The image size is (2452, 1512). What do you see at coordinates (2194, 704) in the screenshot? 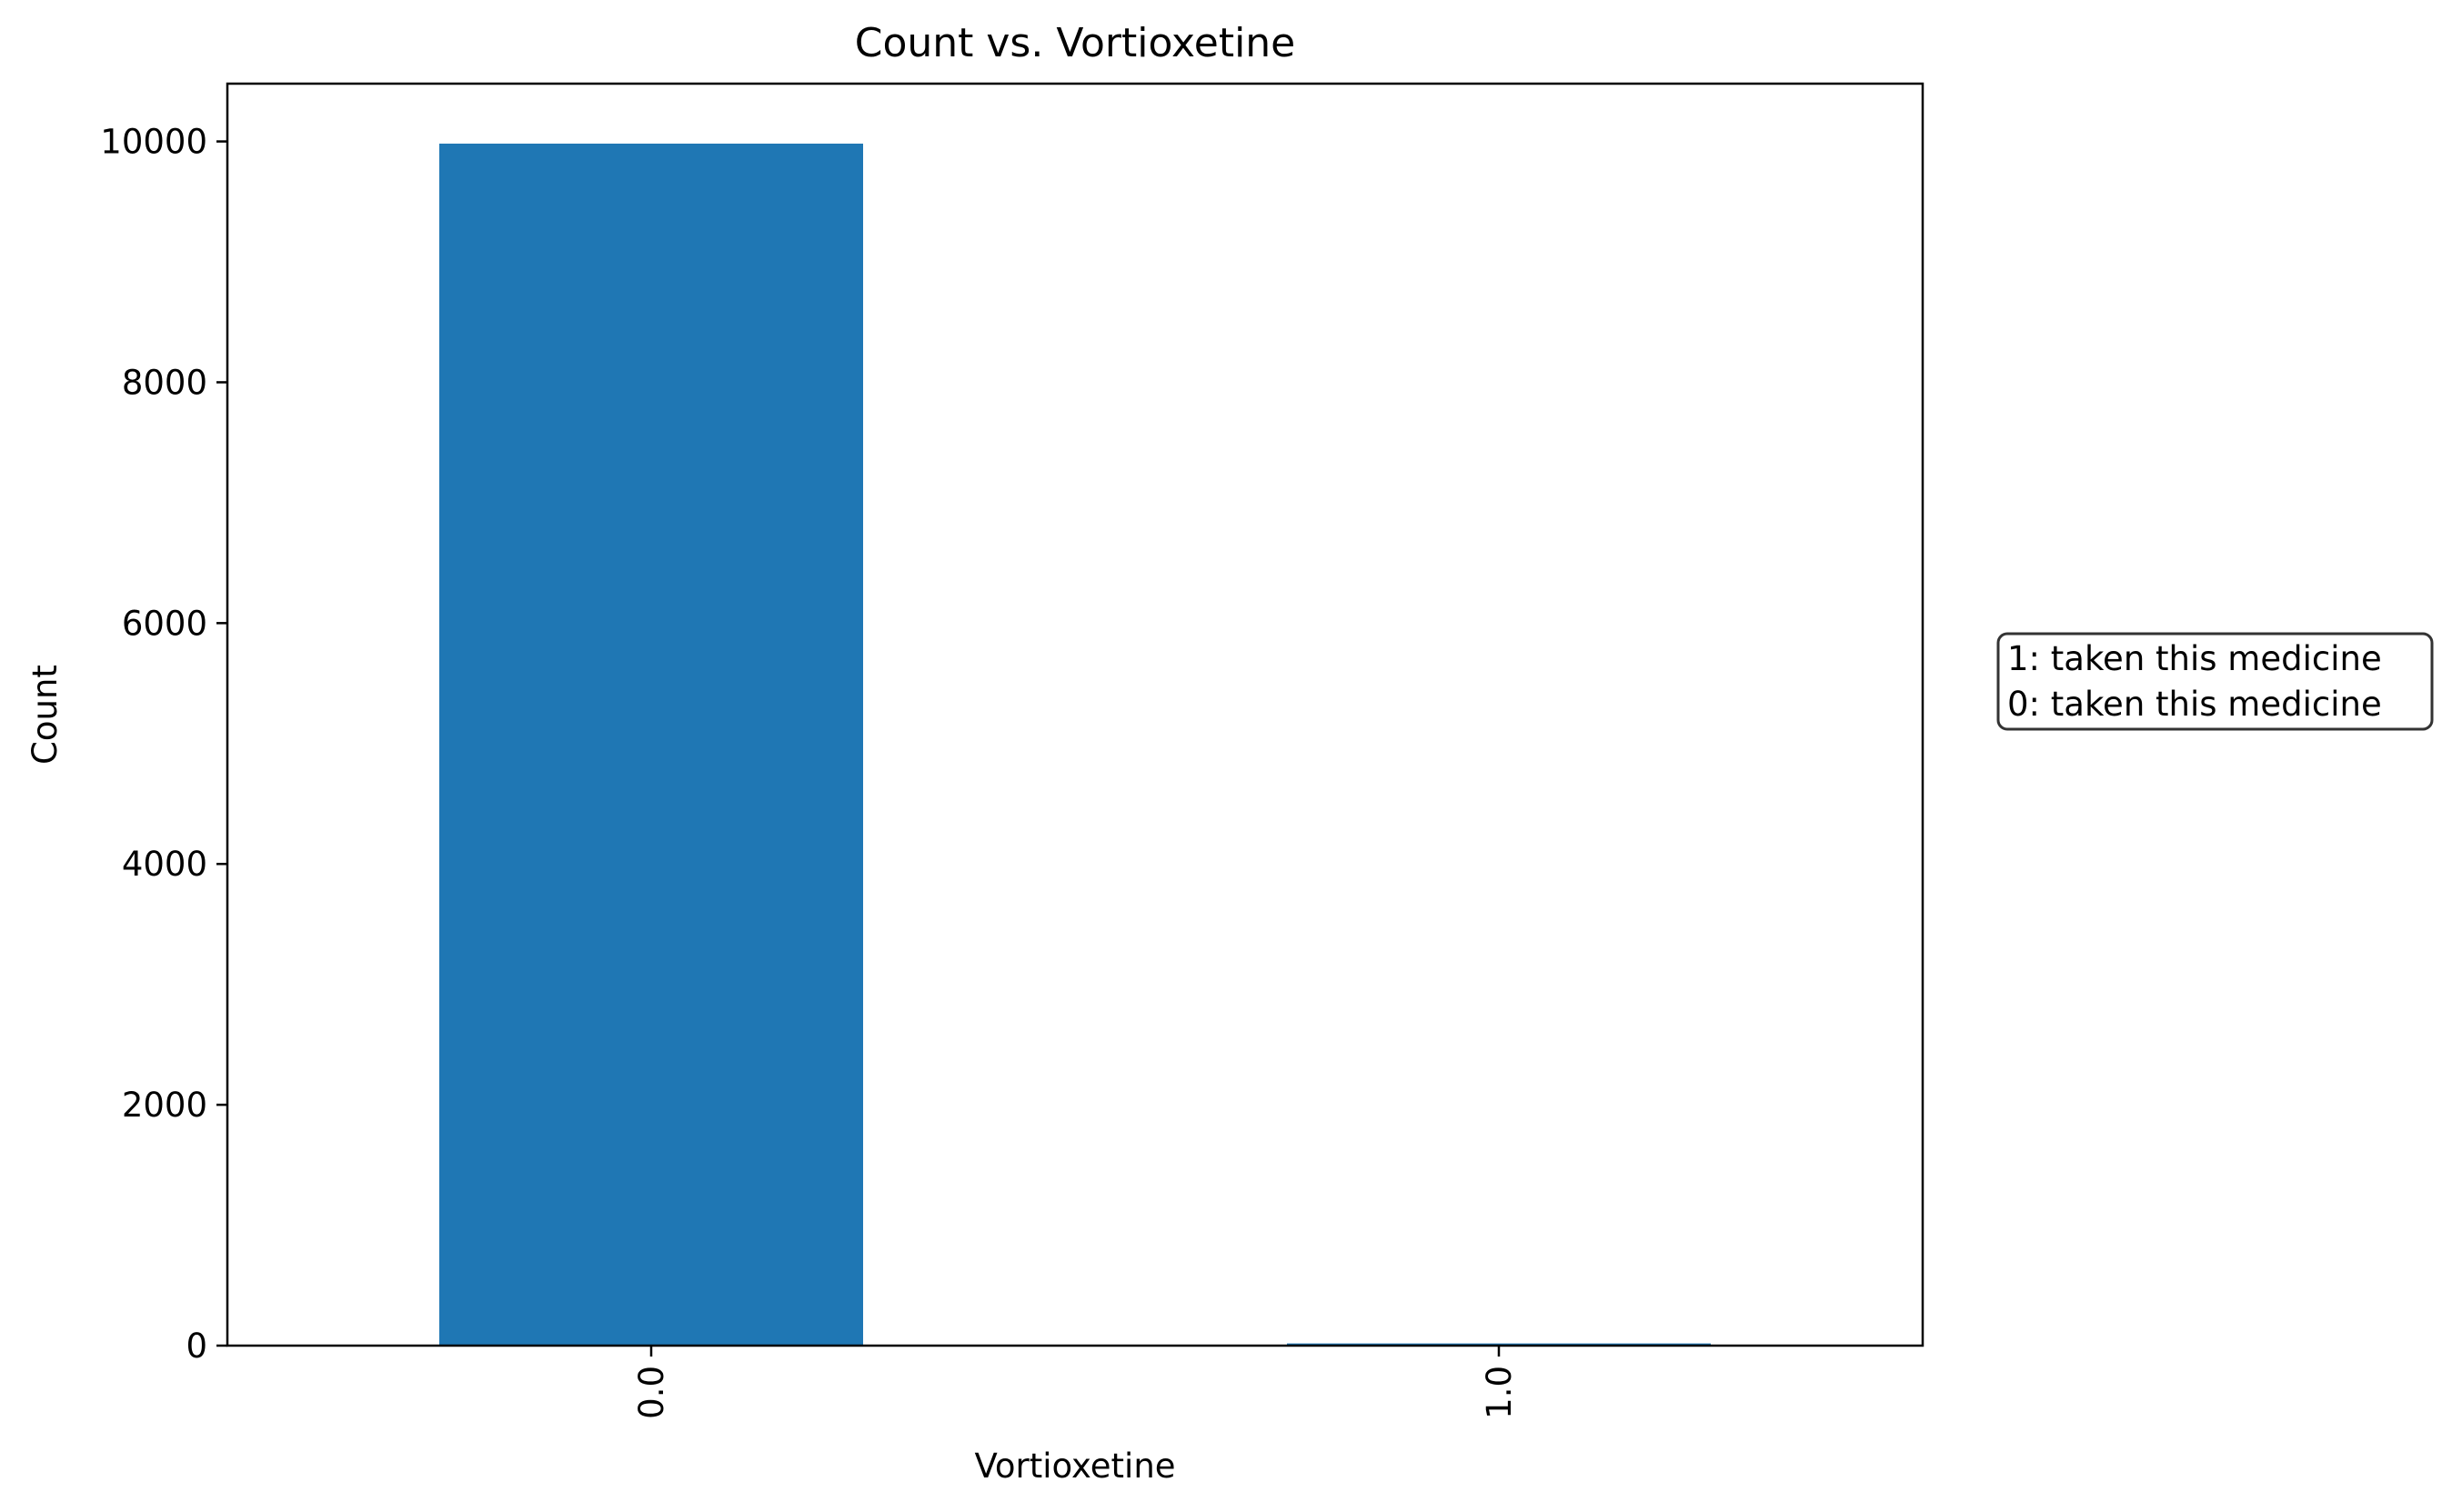
I see `annotation-line-2: 0: taken this medicine` at bounding box center [2194, 704].